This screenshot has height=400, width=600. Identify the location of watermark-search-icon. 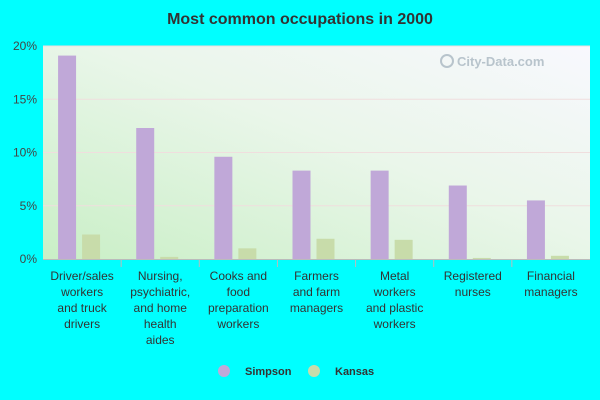
(447, 61).